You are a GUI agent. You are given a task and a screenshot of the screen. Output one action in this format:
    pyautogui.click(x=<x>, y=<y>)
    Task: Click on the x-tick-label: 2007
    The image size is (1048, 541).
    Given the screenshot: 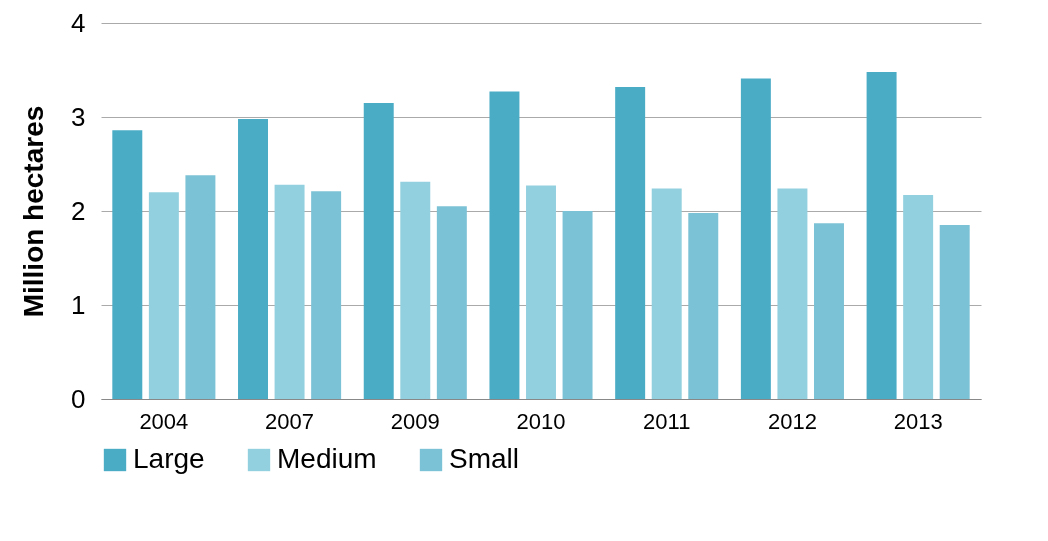 What is the action you would take?
    pyautogui.click(x=290, y=421)
    